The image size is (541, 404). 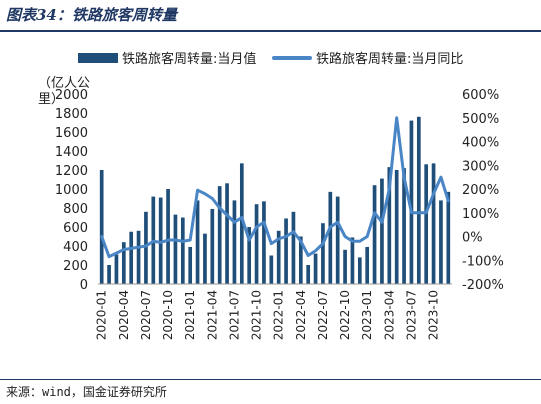 I want to click on x-tick-label: 2022-10, so click(x=345, y=315).